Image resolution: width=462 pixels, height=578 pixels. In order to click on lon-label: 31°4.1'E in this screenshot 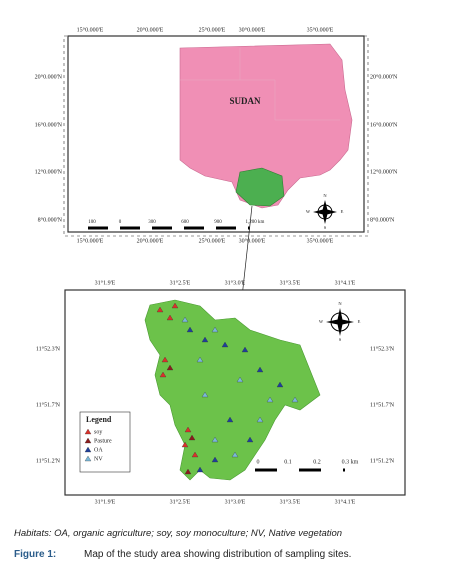, I will do `click(345, 282)`.